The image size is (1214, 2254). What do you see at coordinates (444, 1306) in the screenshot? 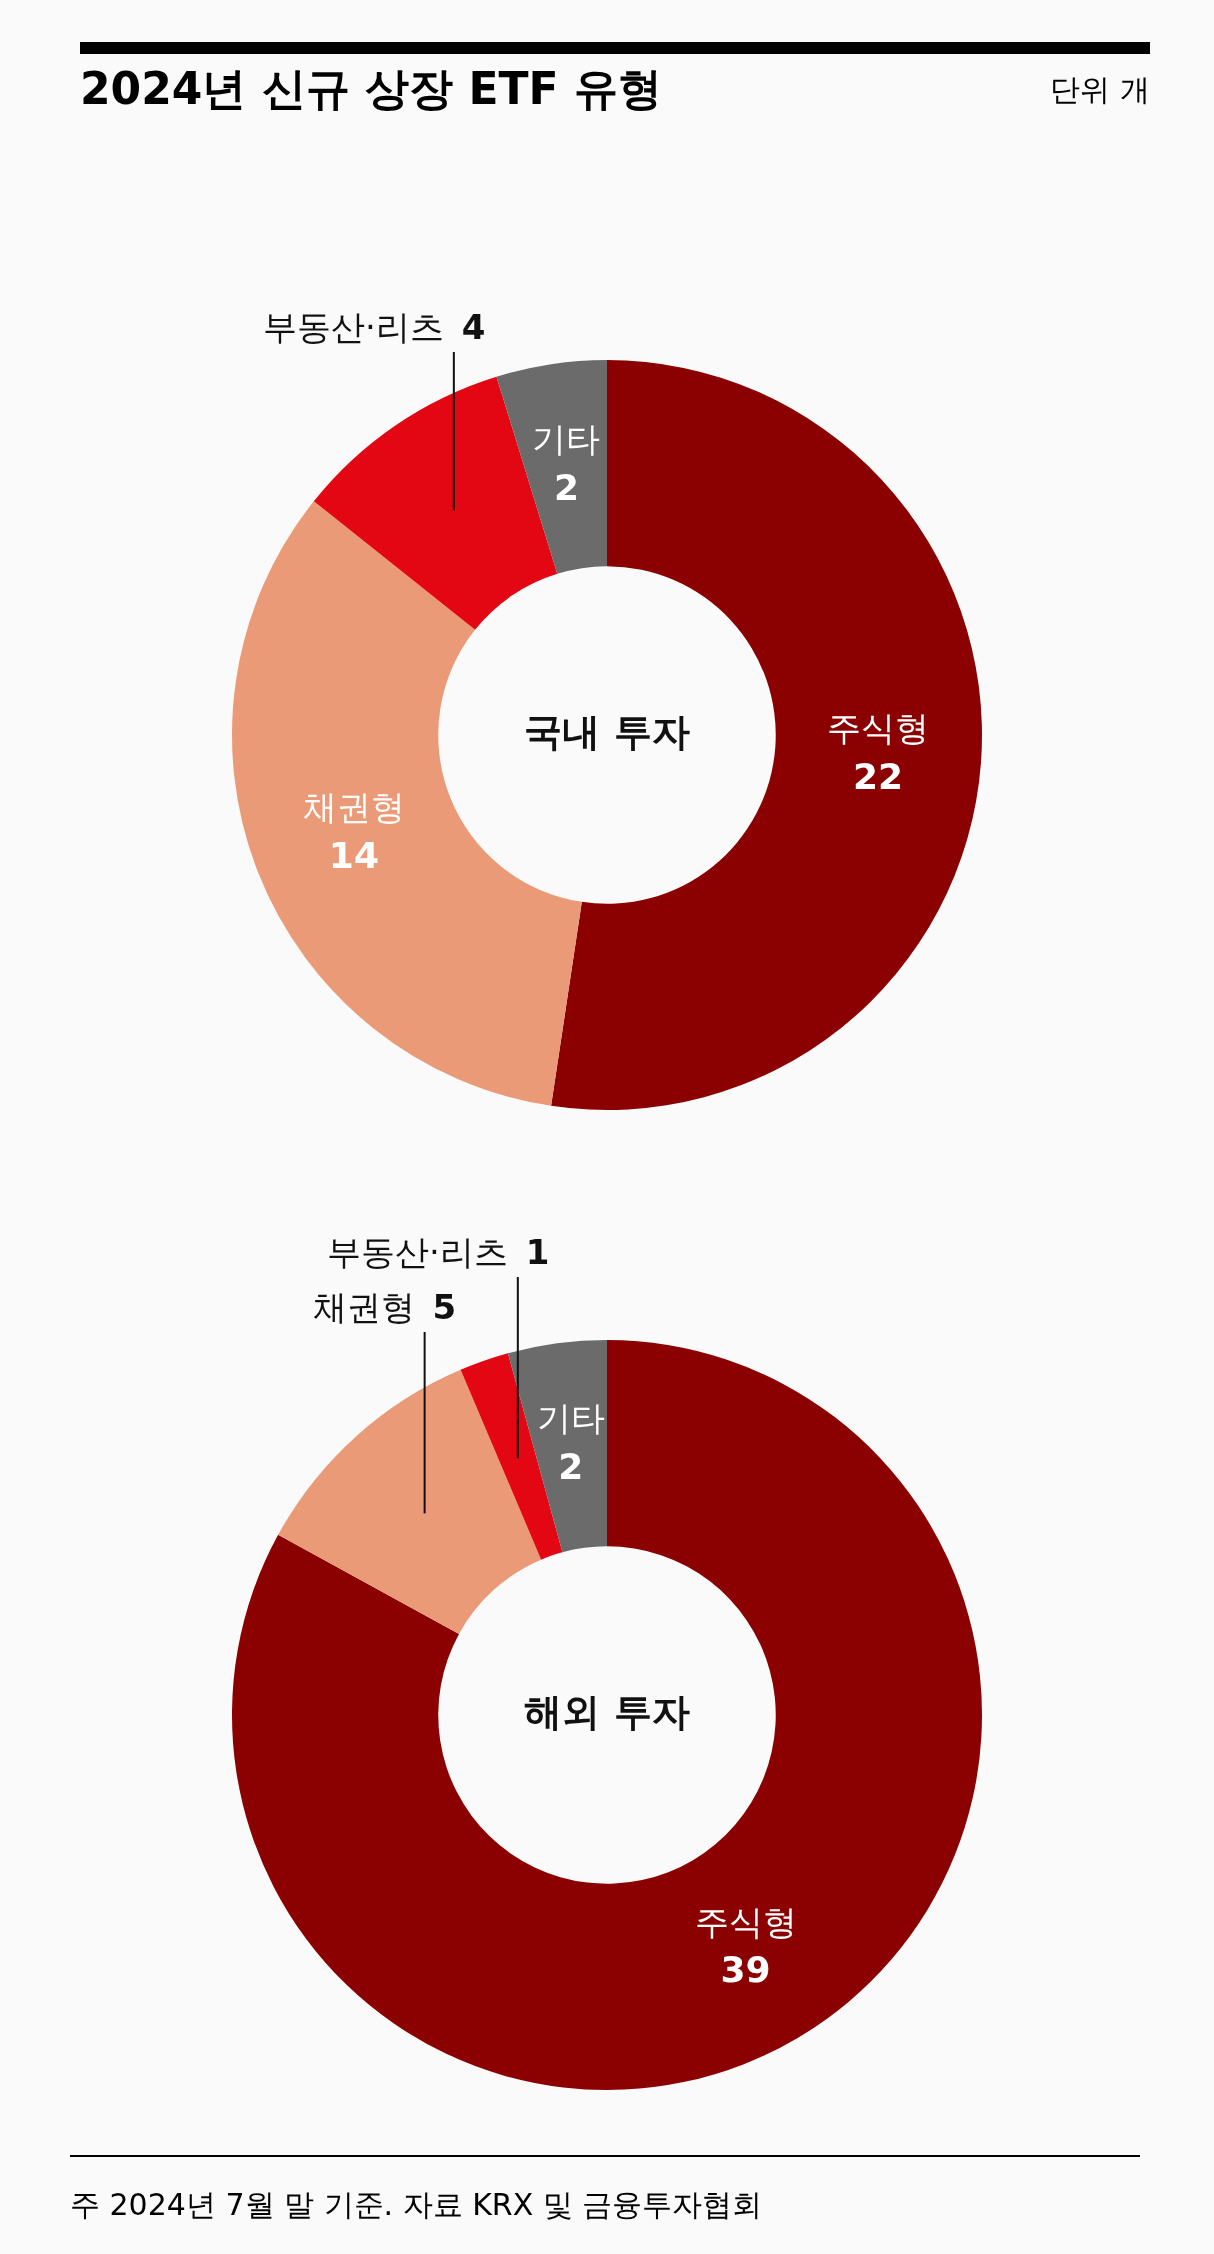
I see `data-label: 5` at bounding box center [444, 1306].